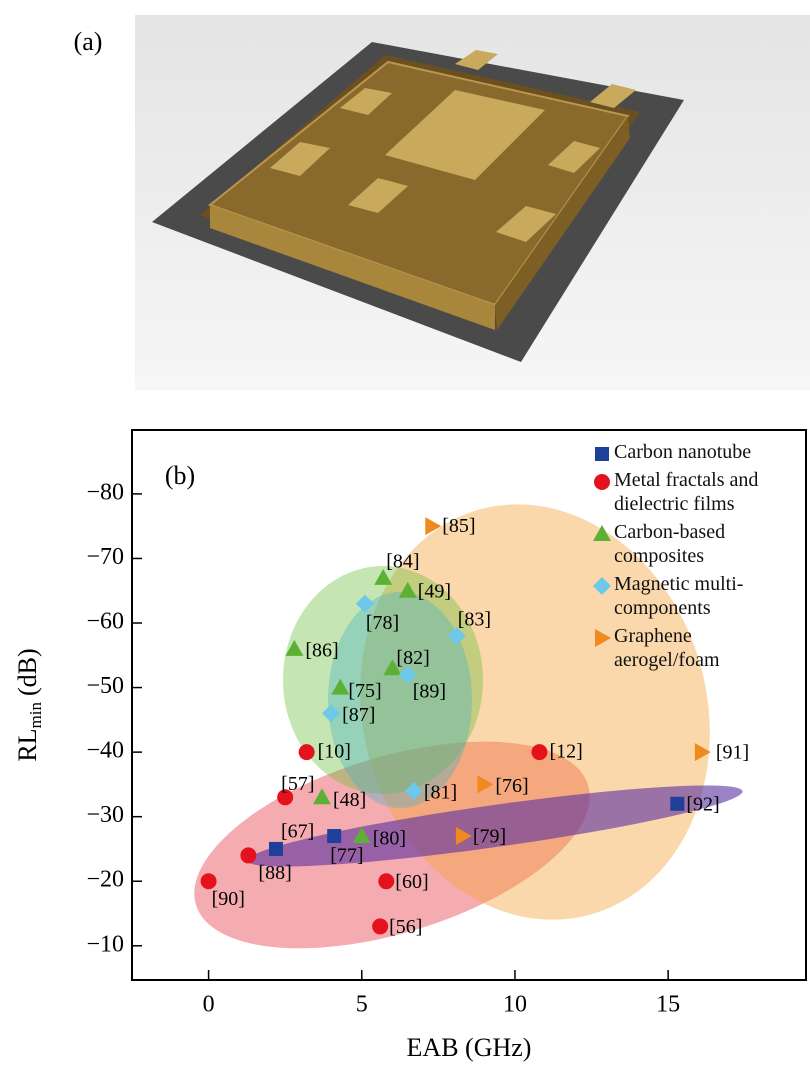  Describe the element at coordinates (27, 672) in the screenshot. I see `y-label-unit: (dB)` at that location.